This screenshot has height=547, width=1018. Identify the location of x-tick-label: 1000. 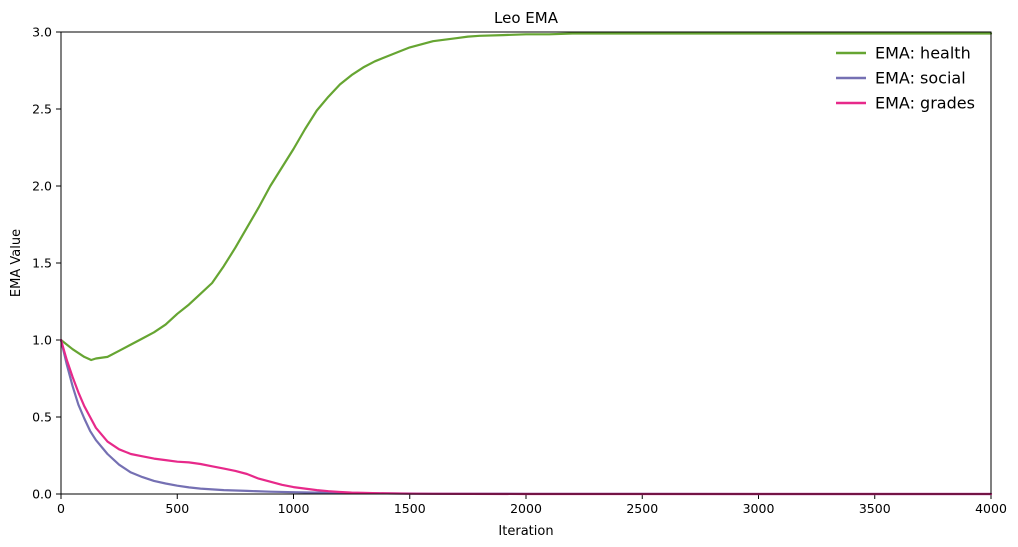
(294, 508).